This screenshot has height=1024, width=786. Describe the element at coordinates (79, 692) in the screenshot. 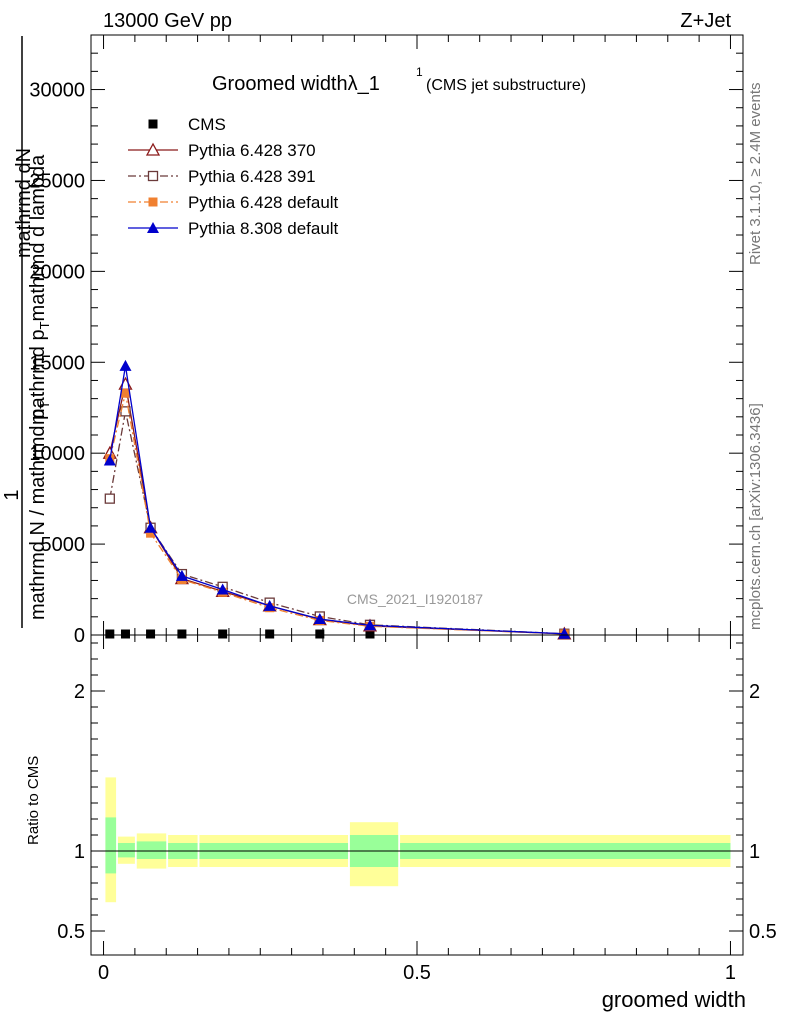

I see `ratio-y-tick-label: 2` at that location.